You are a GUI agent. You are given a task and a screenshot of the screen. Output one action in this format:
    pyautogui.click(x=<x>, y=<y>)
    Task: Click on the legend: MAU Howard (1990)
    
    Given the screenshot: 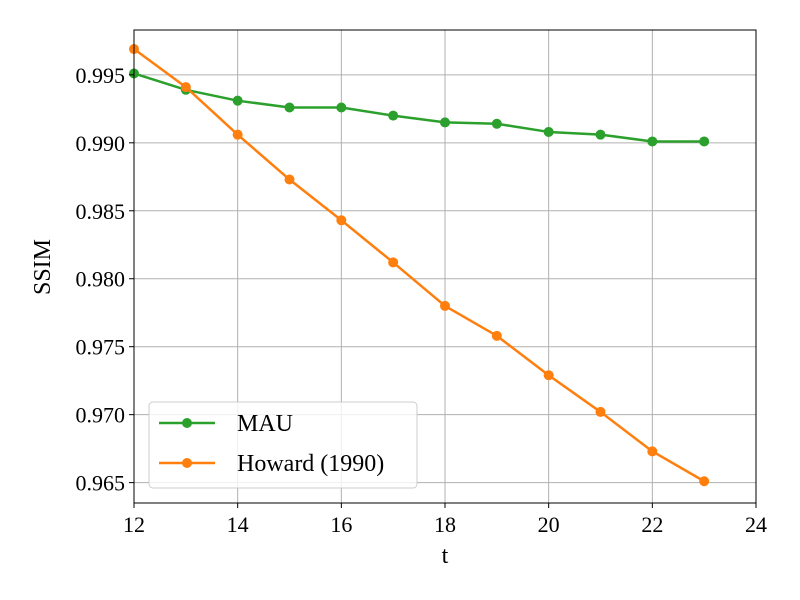 What is the action you would take?
    pyautogui.click(x=283, y=445)
    